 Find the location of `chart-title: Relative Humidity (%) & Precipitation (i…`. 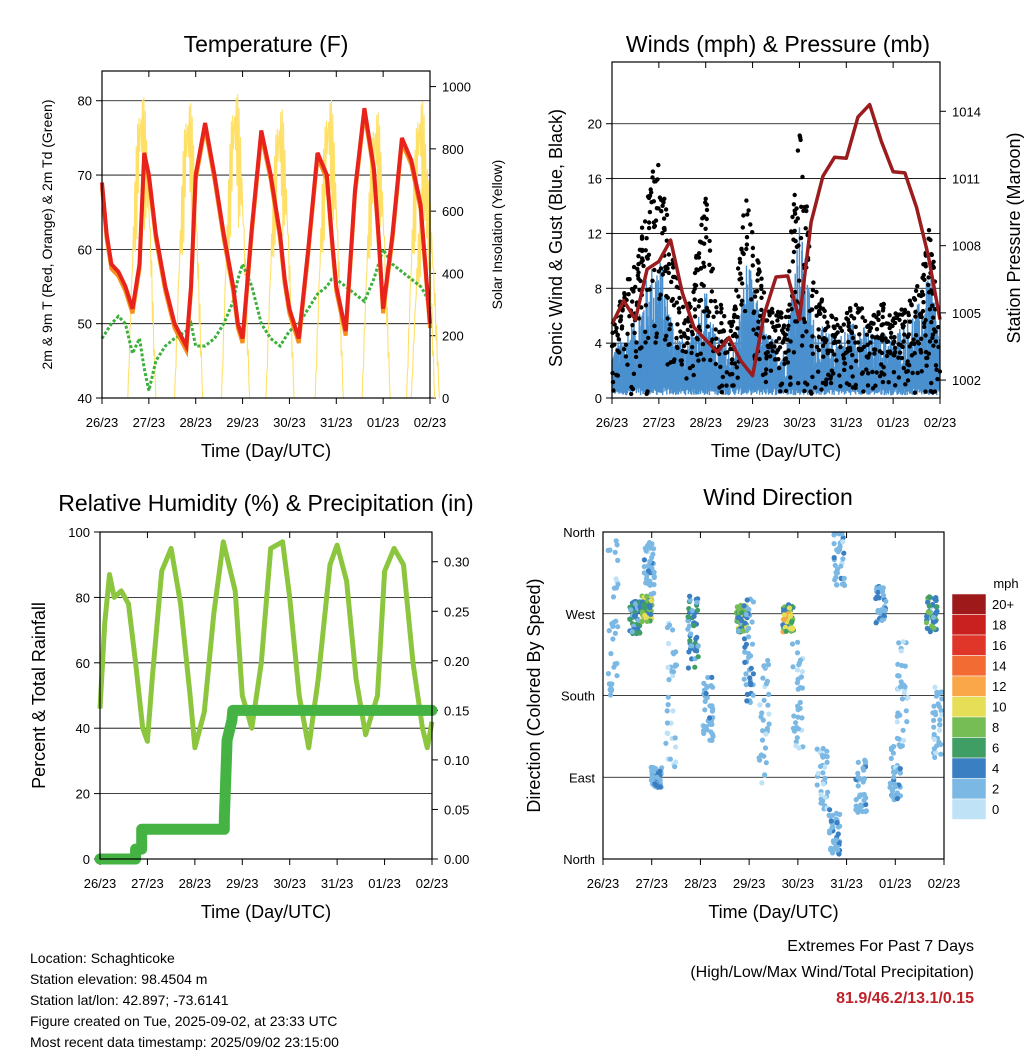

chart-title: Relative Humidity (%) & Precipitation (i… is located at coordinates (265, 503).